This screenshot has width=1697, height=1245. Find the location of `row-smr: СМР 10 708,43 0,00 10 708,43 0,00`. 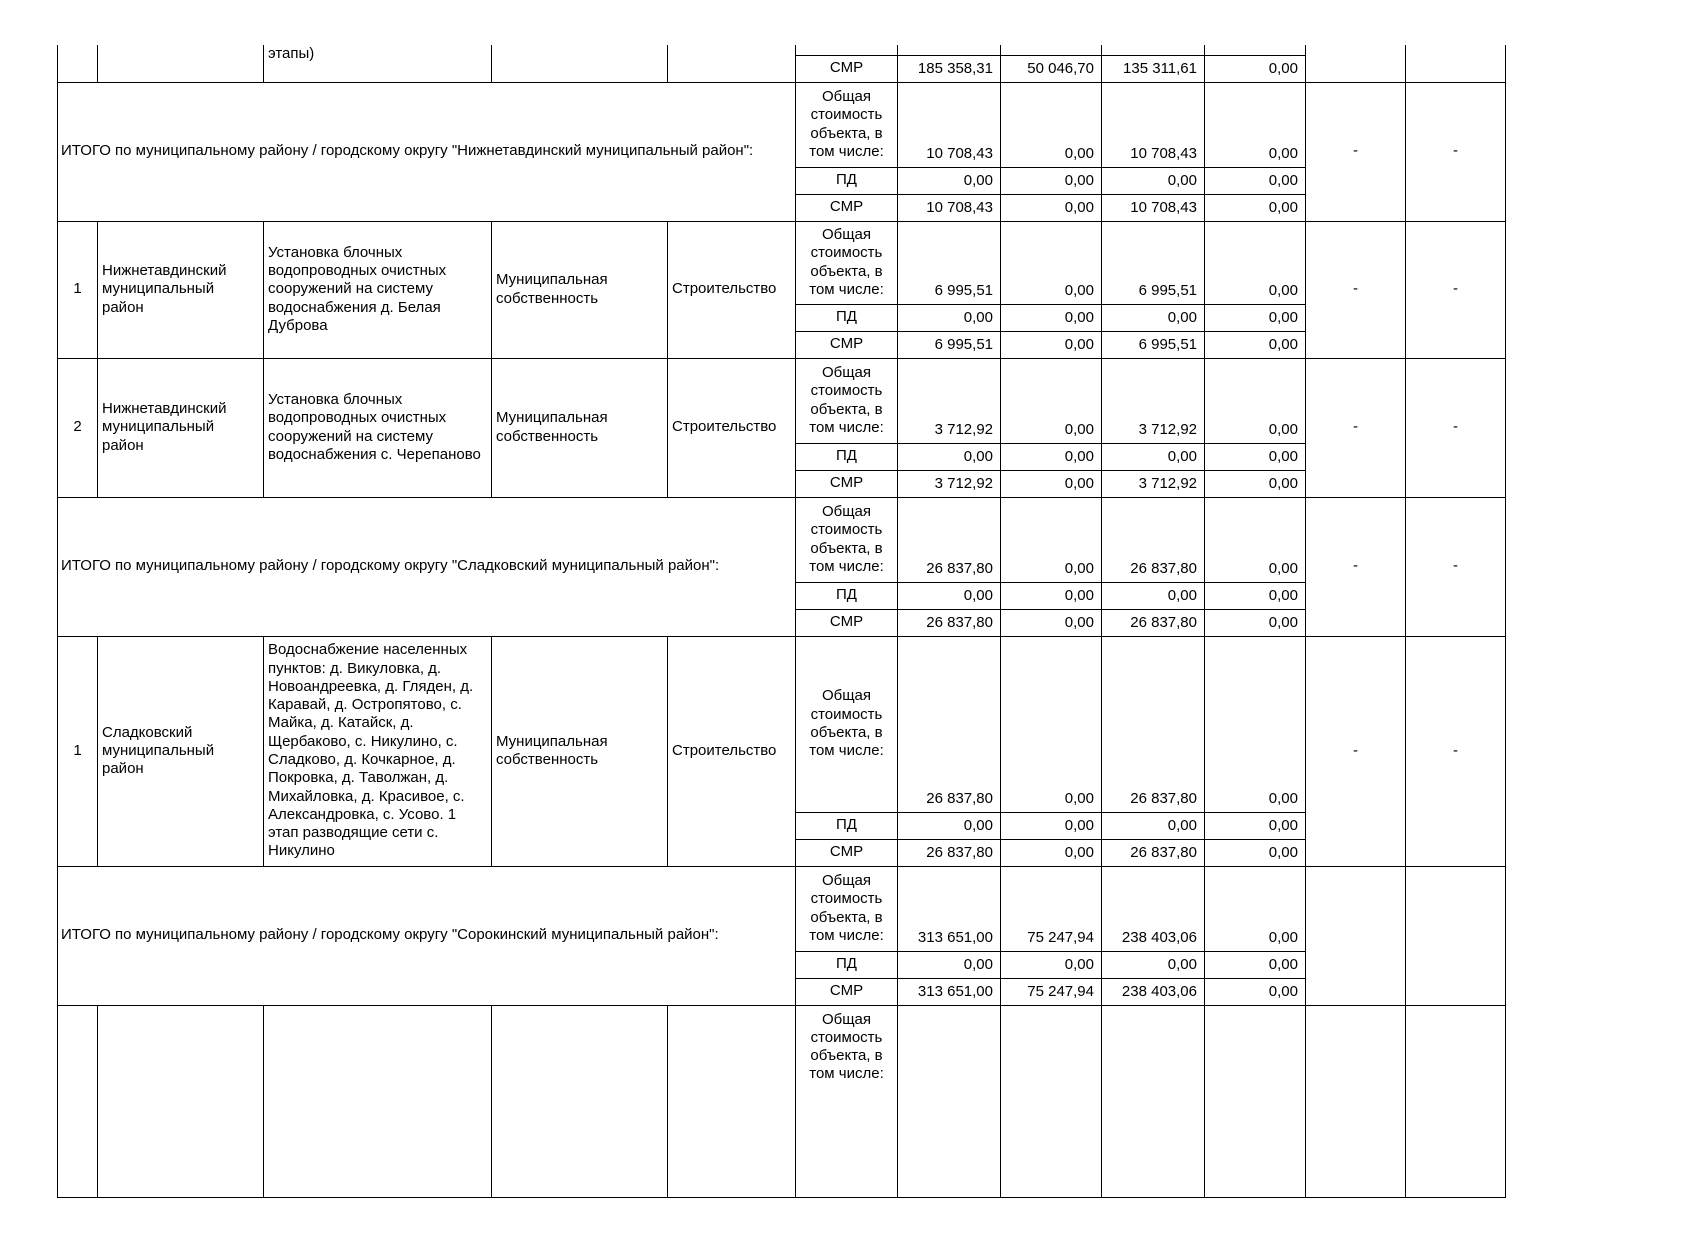

row-smr: СМР 10 708,43 0,00 10 708,43 0,00 is located at coordinates (782, 207).